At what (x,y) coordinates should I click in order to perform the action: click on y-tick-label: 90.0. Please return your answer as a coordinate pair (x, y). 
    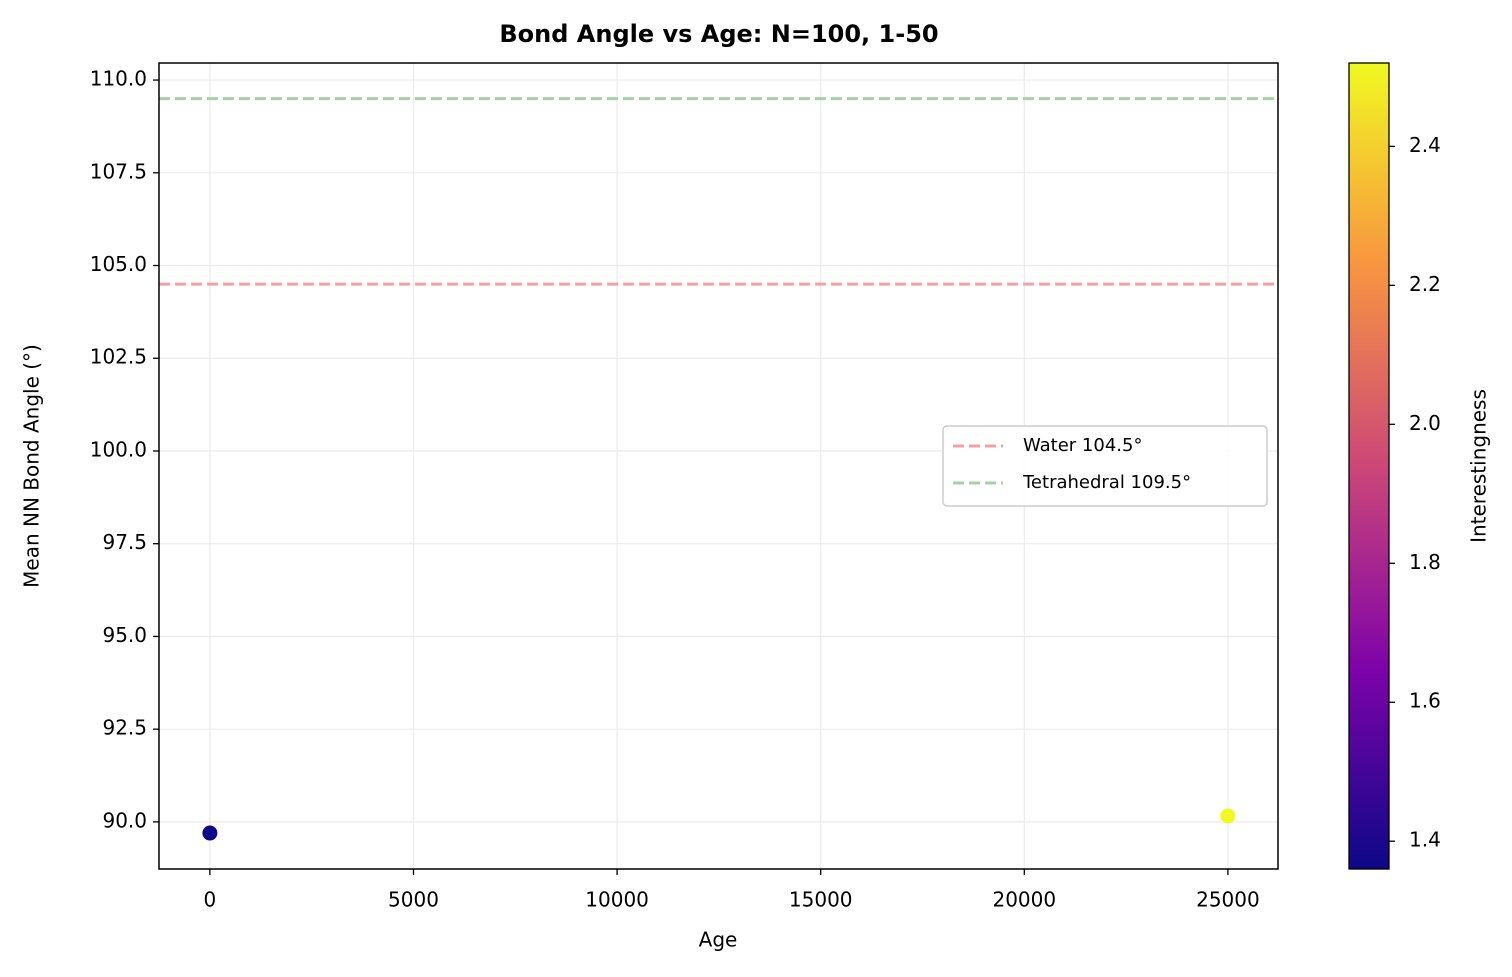
    Looking at the image, I should click on (124, 820).